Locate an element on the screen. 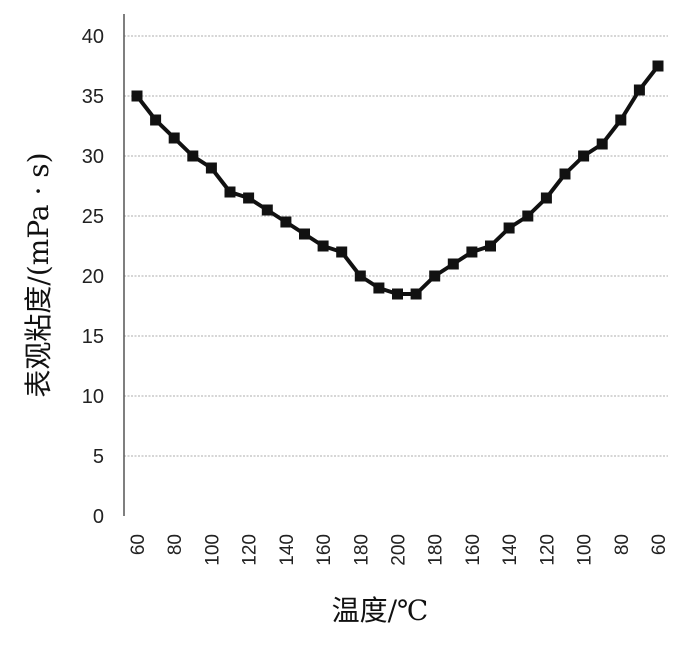 This screenshot has width=692, height=667. y-tick-label: 20 is located at coordinates (93, 277).